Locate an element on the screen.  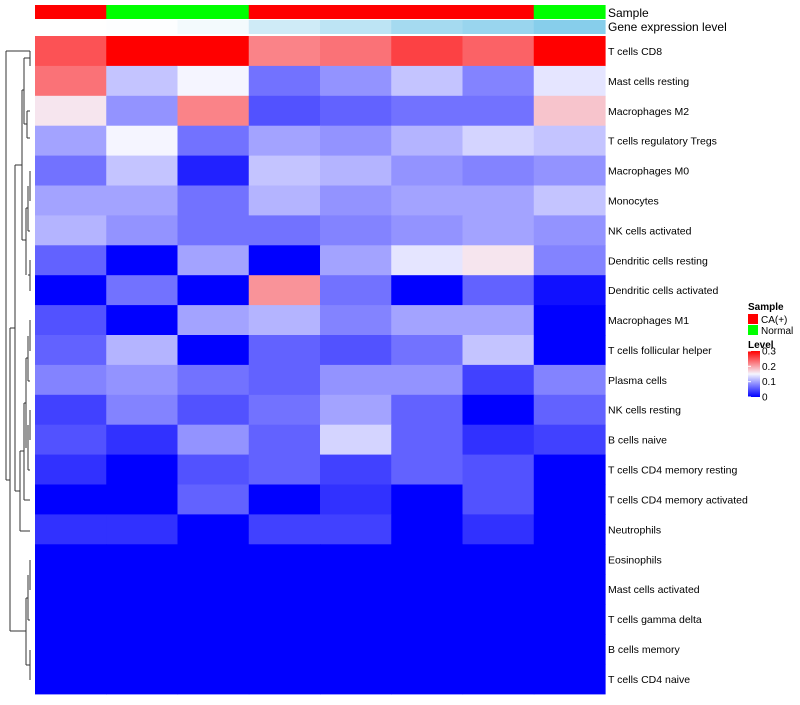
row-label: Neutrophils is located at coordinates (634, 530).